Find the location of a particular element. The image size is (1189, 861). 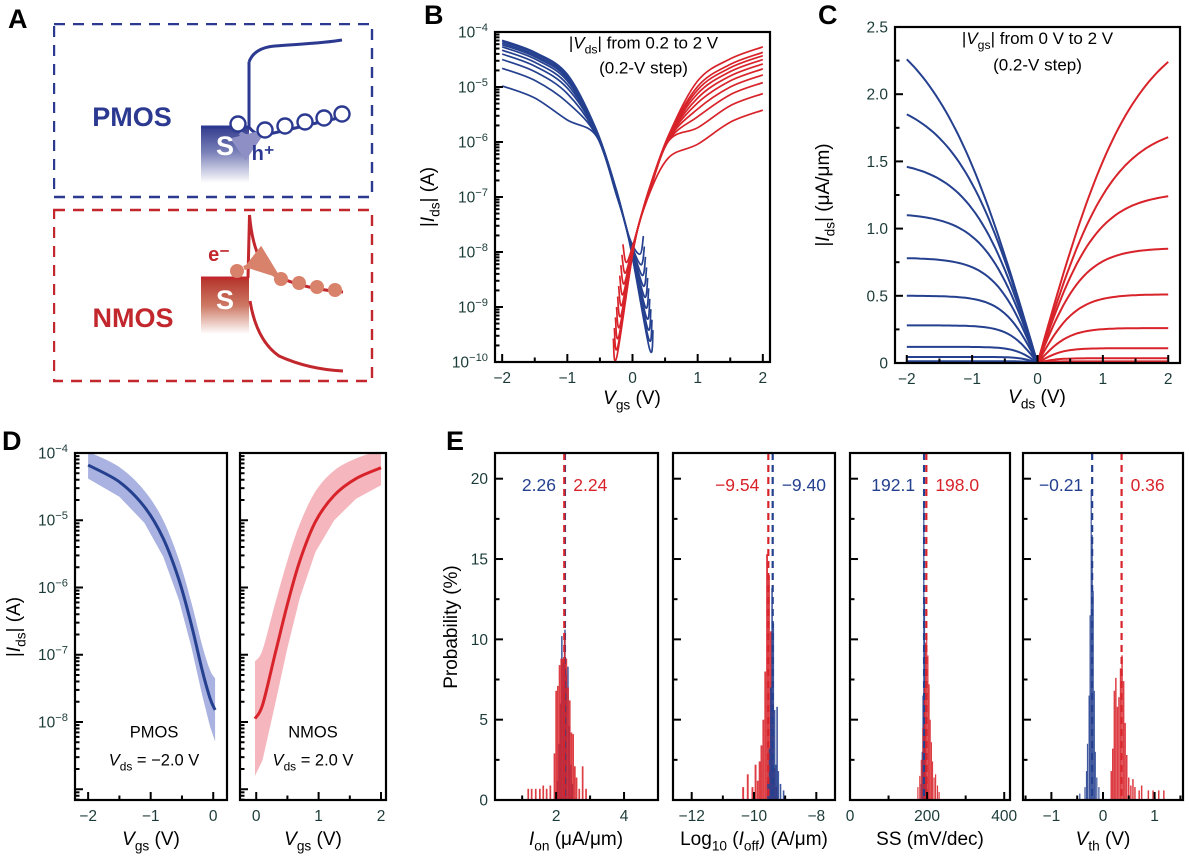

x-axis-title: Vth (V) is located at coordinates (1103, 841).